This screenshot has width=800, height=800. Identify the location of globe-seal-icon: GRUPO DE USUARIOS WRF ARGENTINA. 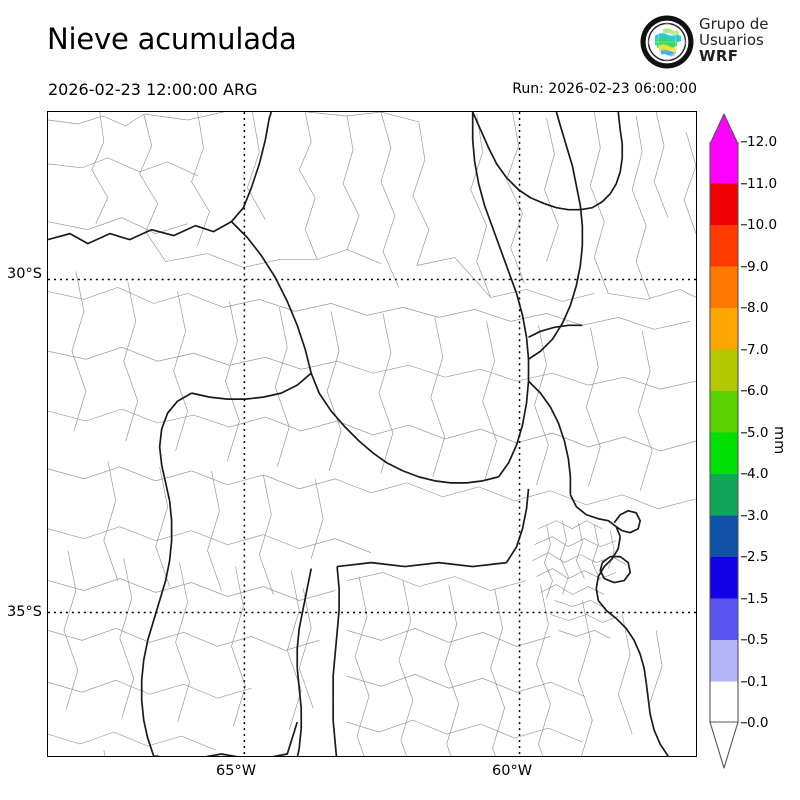
(667, 42).